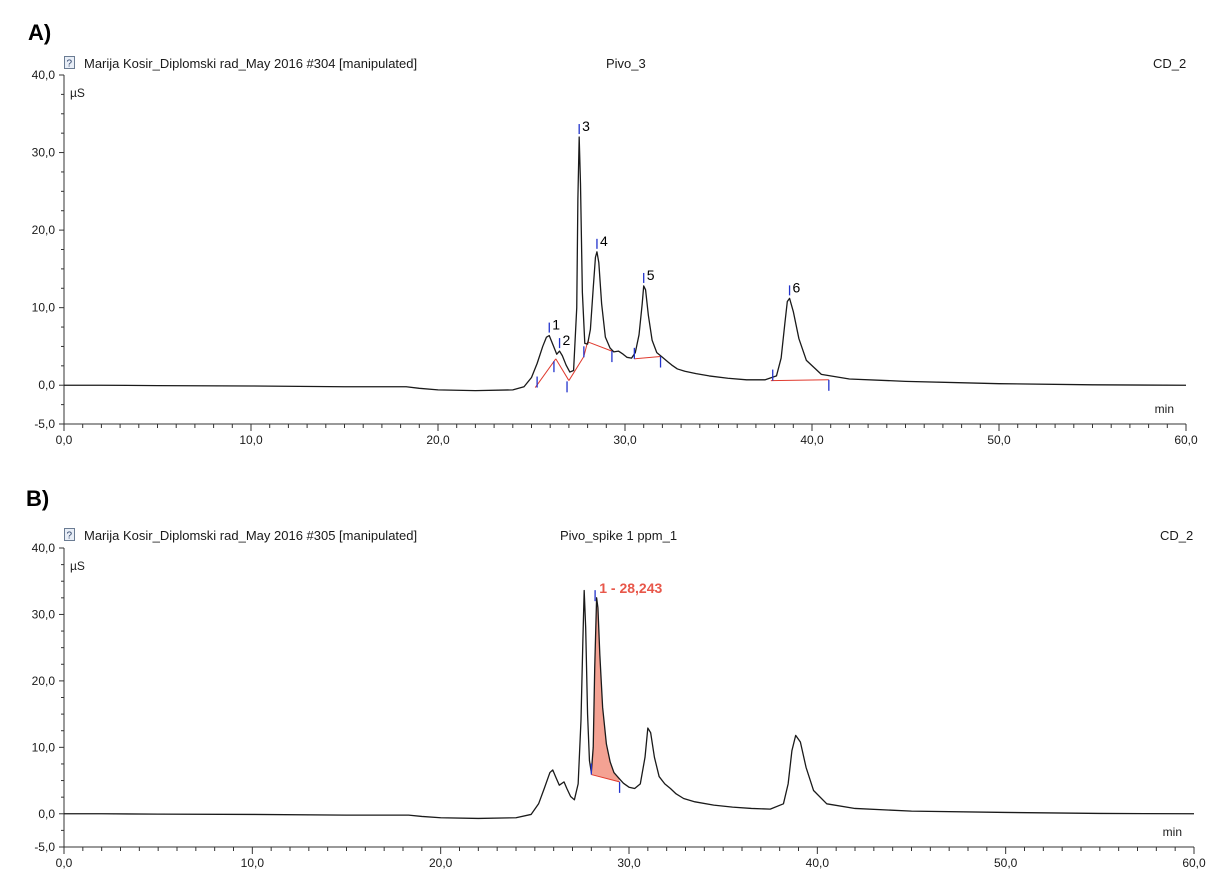  Describe the element at coordinates (604, 241) in the screenshot. I see `peak-label: 4` at that location.